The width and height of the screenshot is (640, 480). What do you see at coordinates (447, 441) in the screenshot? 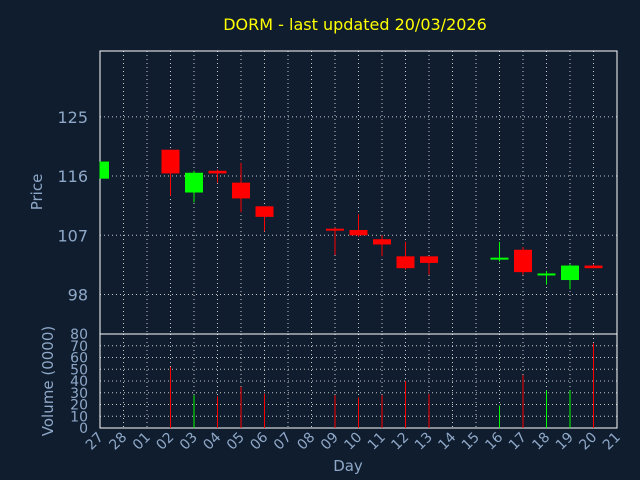
I see `x-tick-label: 14` at bounding box center [447, 441].